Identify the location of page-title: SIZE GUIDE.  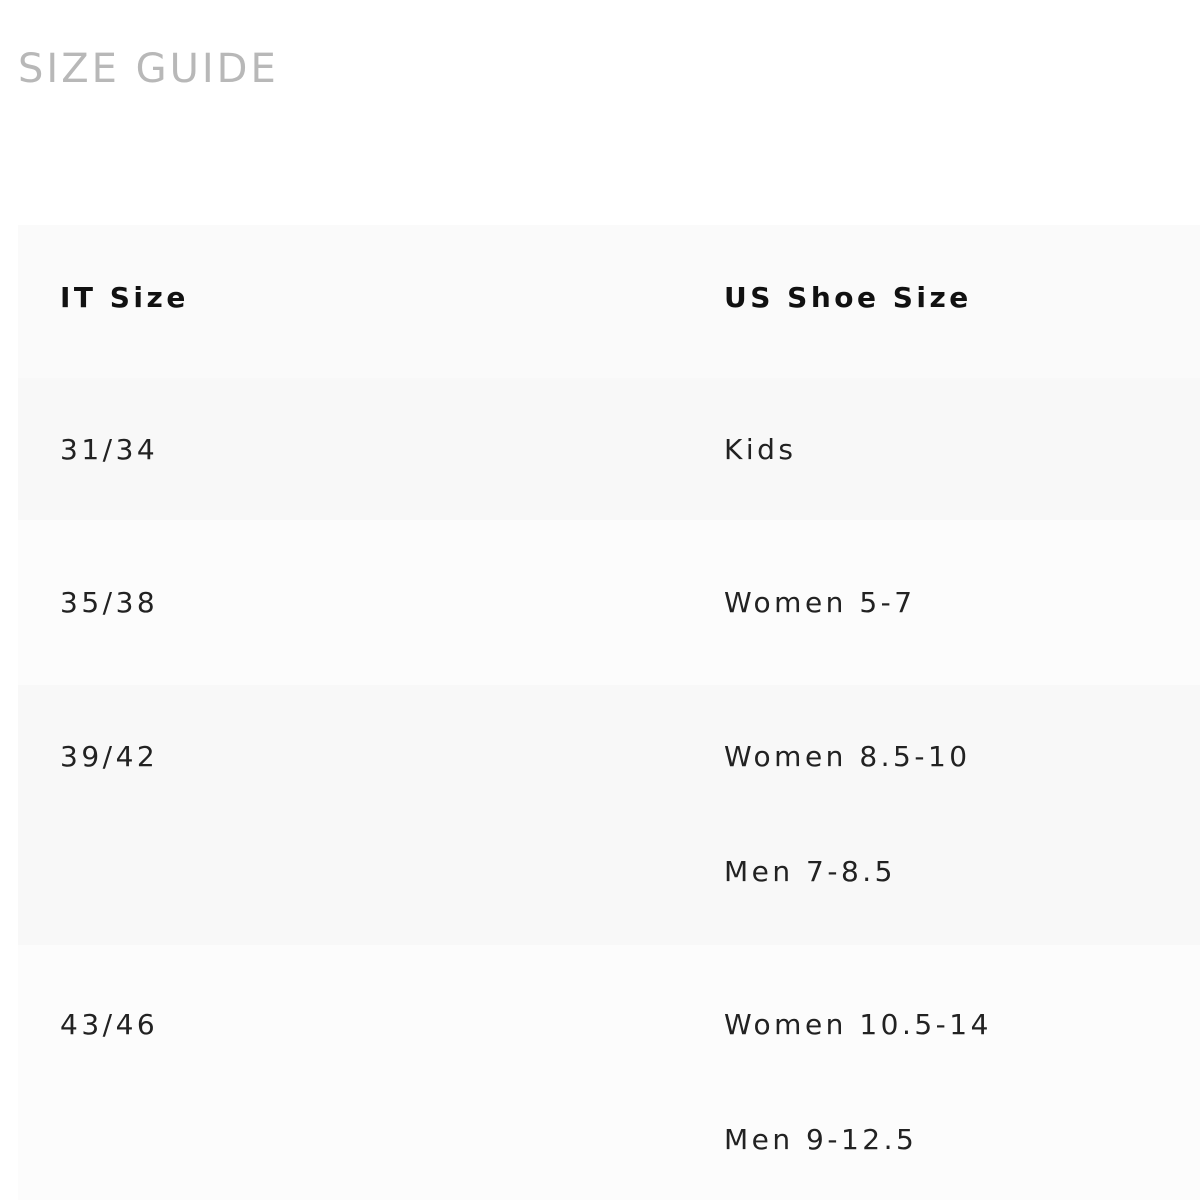
(148, 69).